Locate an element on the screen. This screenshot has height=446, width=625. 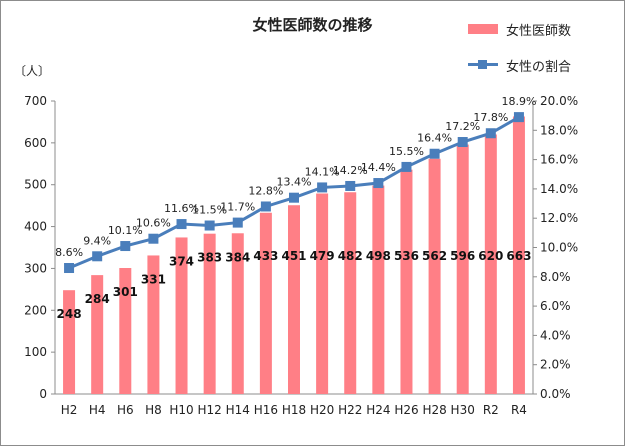
x-tick-label: H24 is located at coordinates (378, 410).